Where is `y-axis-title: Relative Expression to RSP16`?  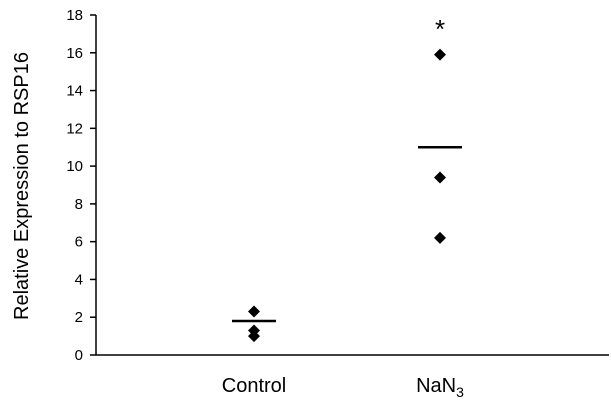
y-axis-title: Relative Expression to RSP16 is located at coordinates (22, 186).